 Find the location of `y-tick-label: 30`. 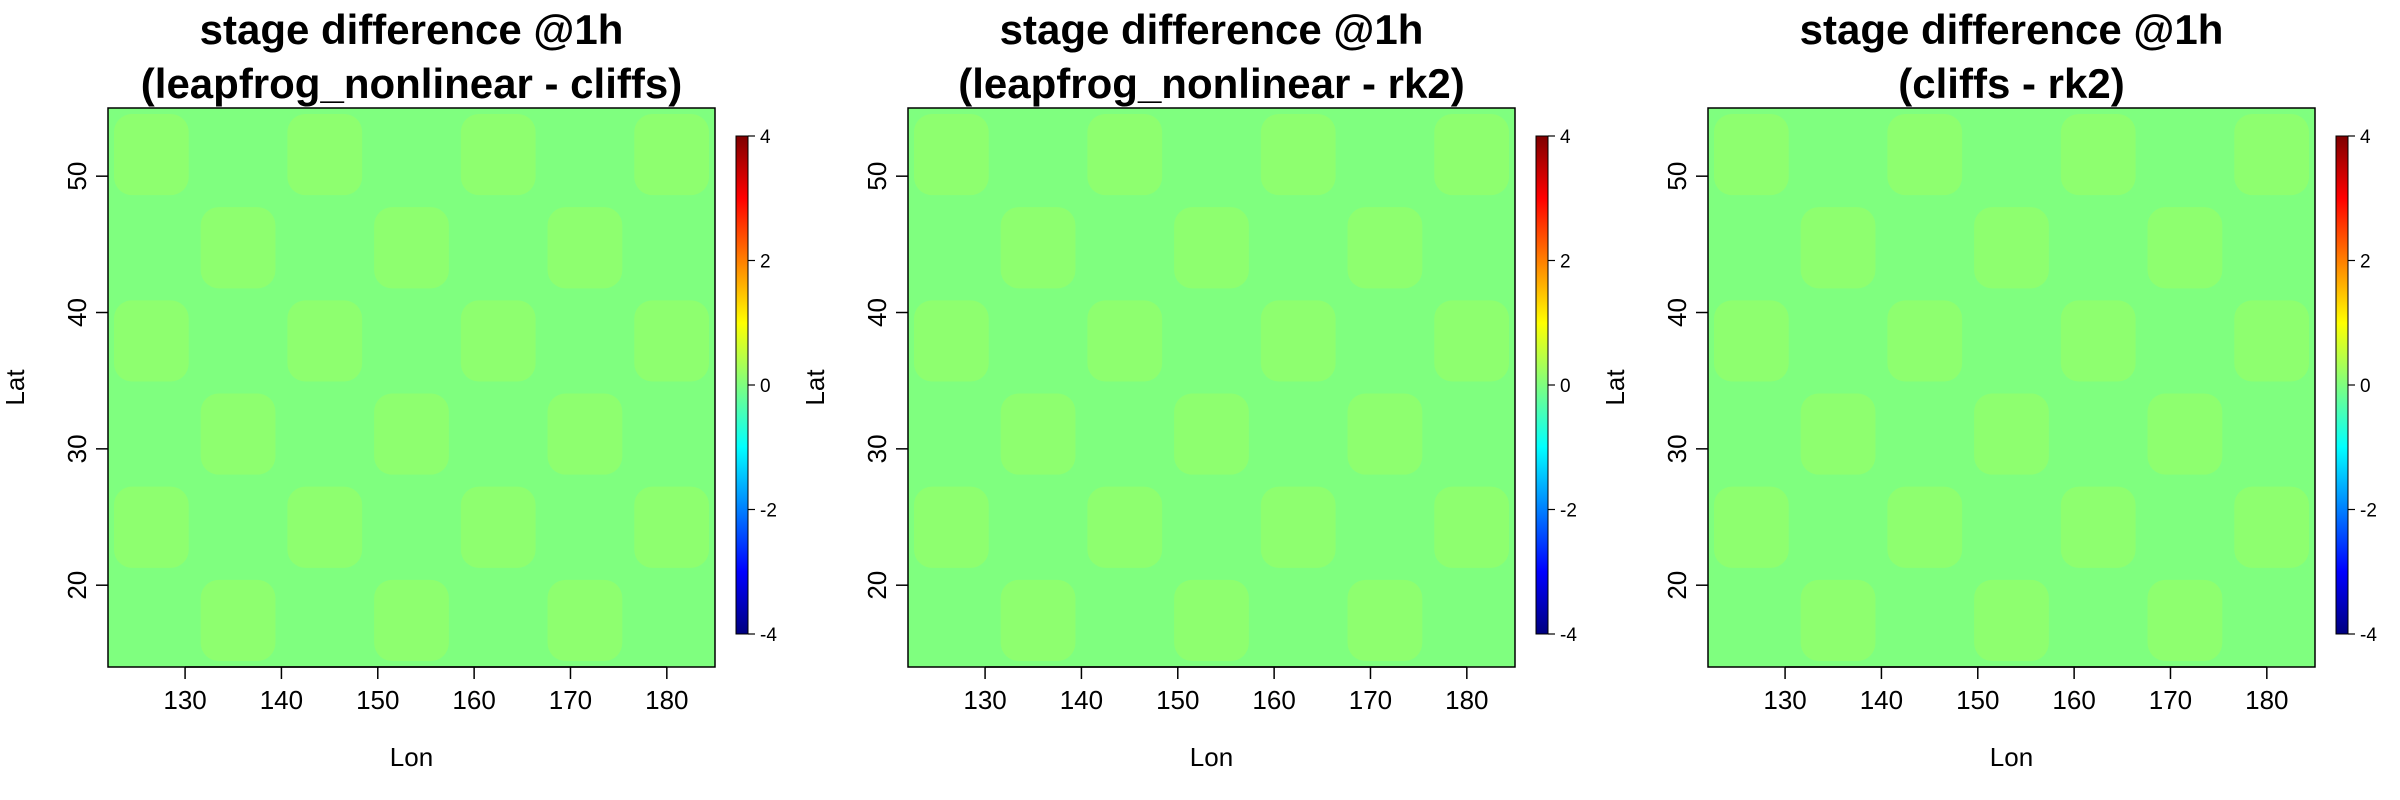

y-tick-label: 30 is located at coordinates (1677, 448).